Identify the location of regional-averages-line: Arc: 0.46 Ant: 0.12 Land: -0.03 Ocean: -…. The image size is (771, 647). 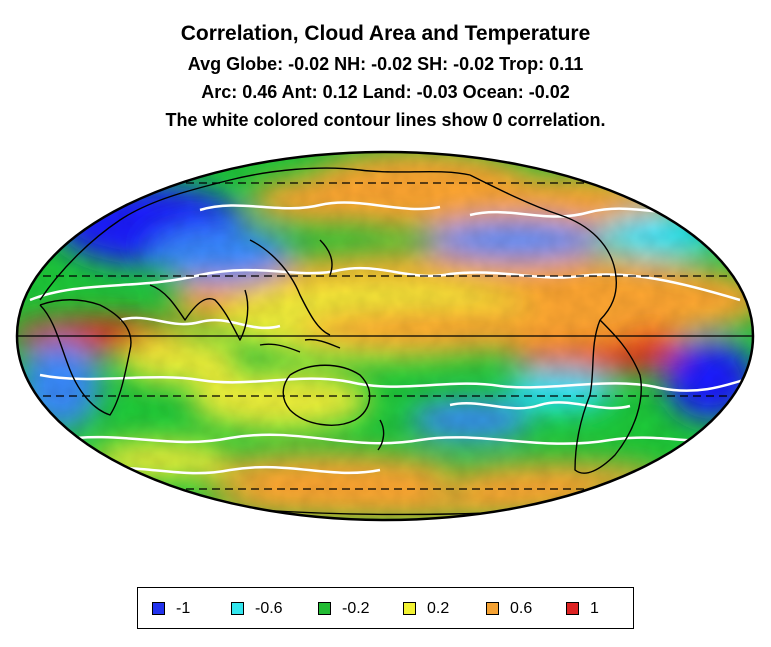
(385, 92).